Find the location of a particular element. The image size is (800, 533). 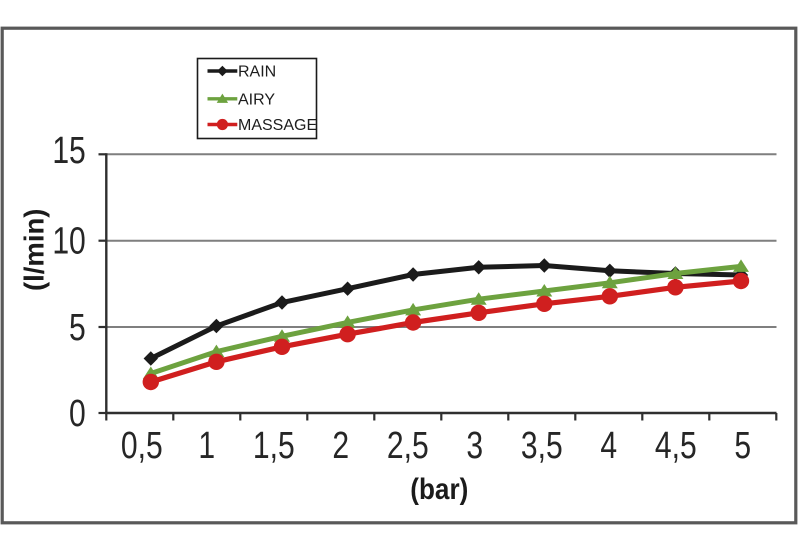

svg-text: 0,5 is located at coordinates (142, 446).